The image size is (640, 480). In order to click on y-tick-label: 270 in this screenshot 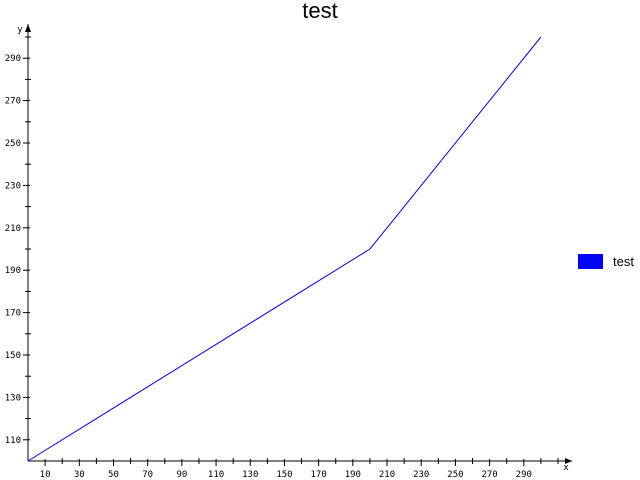, I will do `click(13, 102)`.